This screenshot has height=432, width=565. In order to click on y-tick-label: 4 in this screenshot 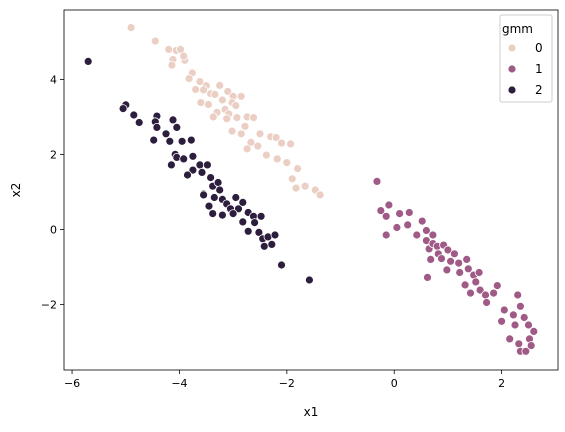, I will do `click(53, 79)`.